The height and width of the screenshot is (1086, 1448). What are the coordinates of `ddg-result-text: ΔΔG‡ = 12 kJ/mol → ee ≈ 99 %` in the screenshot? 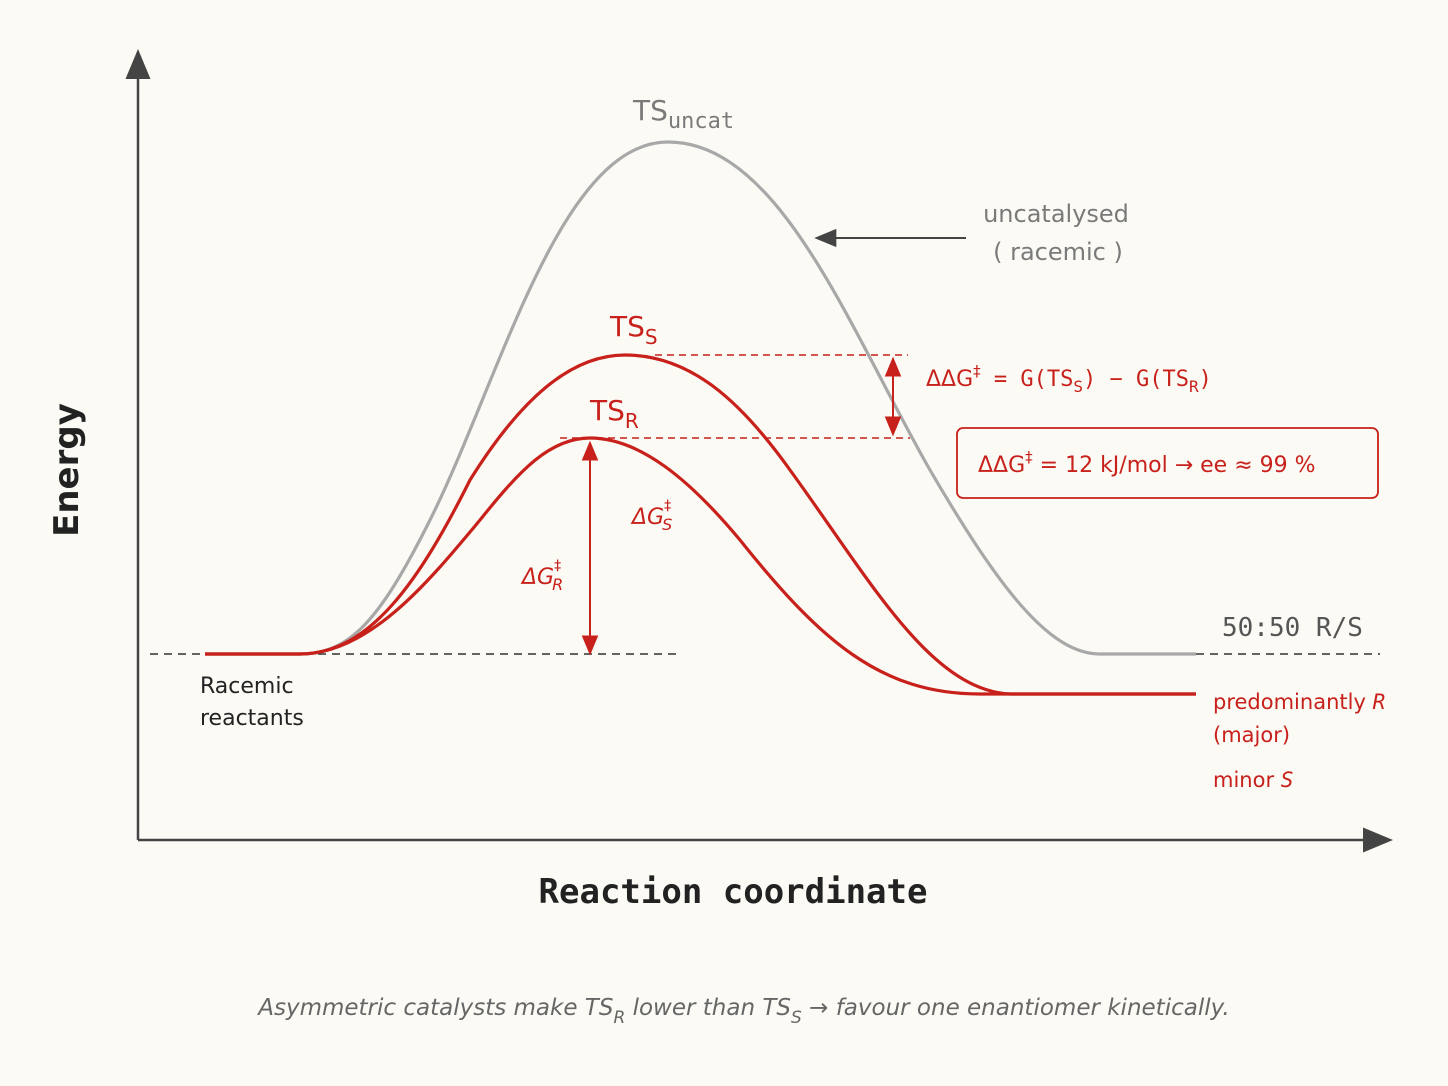 It's located at (1147, 463).